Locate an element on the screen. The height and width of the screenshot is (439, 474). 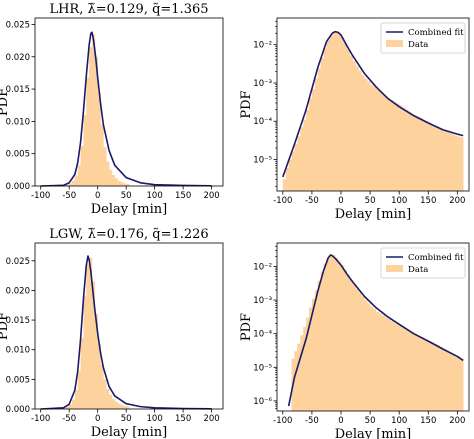
y-tick-label: 10⁻³ is located at coordinates (262, 301).